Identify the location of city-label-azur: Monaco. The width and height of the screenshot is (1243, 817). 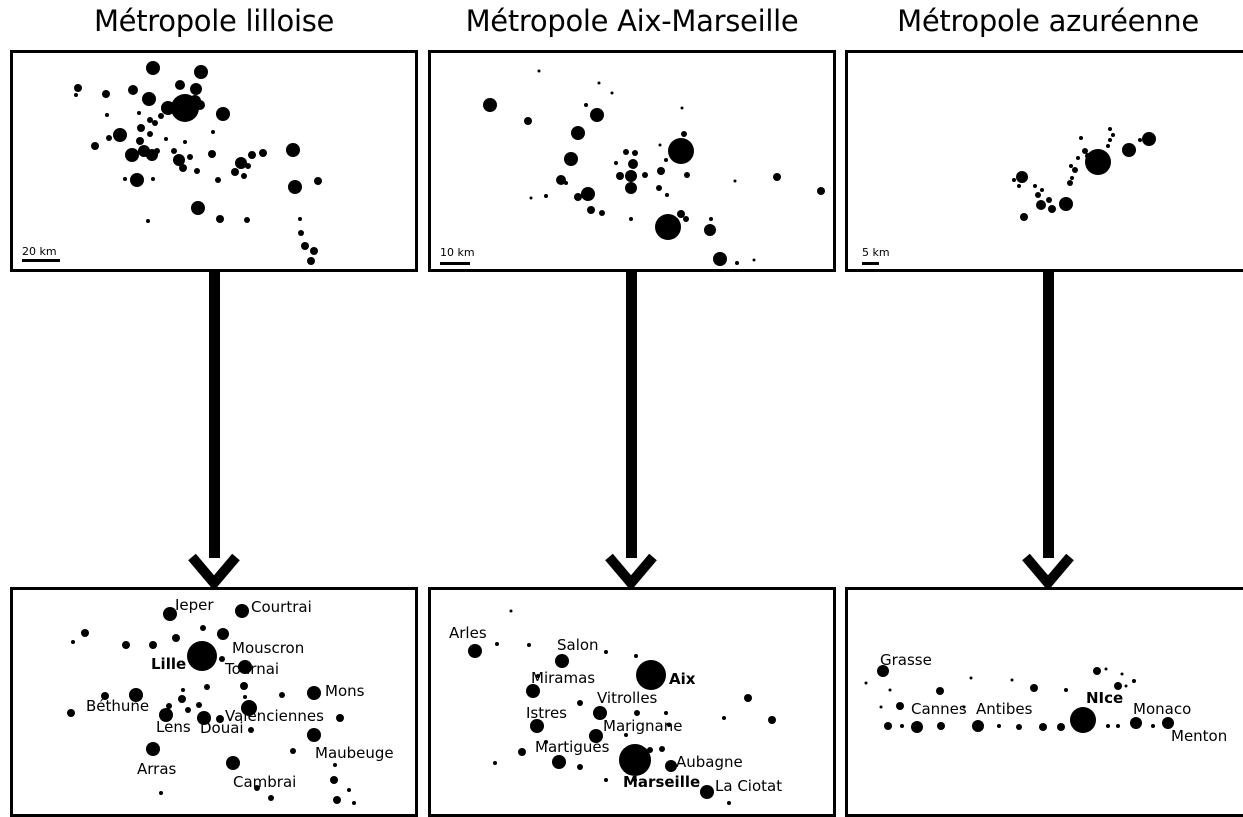
(1162, 709).